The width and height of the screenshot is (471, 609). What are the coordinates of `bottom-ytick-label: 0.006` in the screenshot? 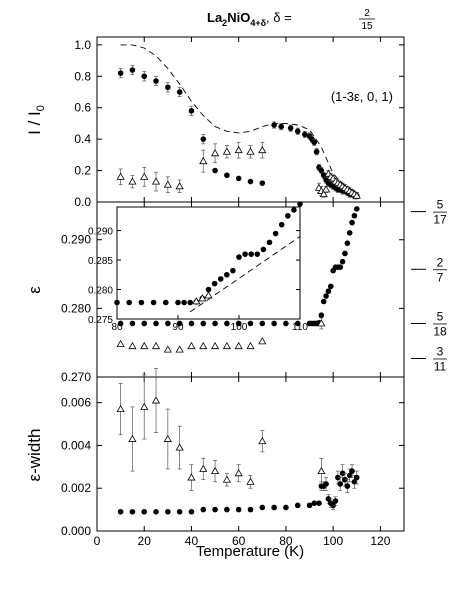 It's located at (76, 403).